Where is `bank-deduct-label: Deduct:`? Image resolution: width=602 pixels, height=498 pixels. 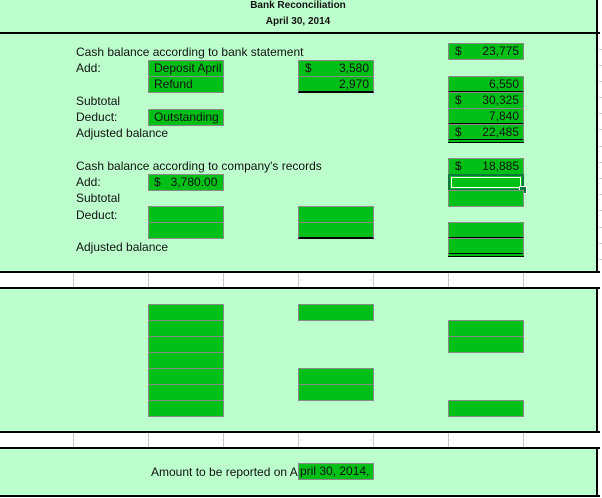 bank-deduct-label: Deduct: is located at coordinates (97, 117).